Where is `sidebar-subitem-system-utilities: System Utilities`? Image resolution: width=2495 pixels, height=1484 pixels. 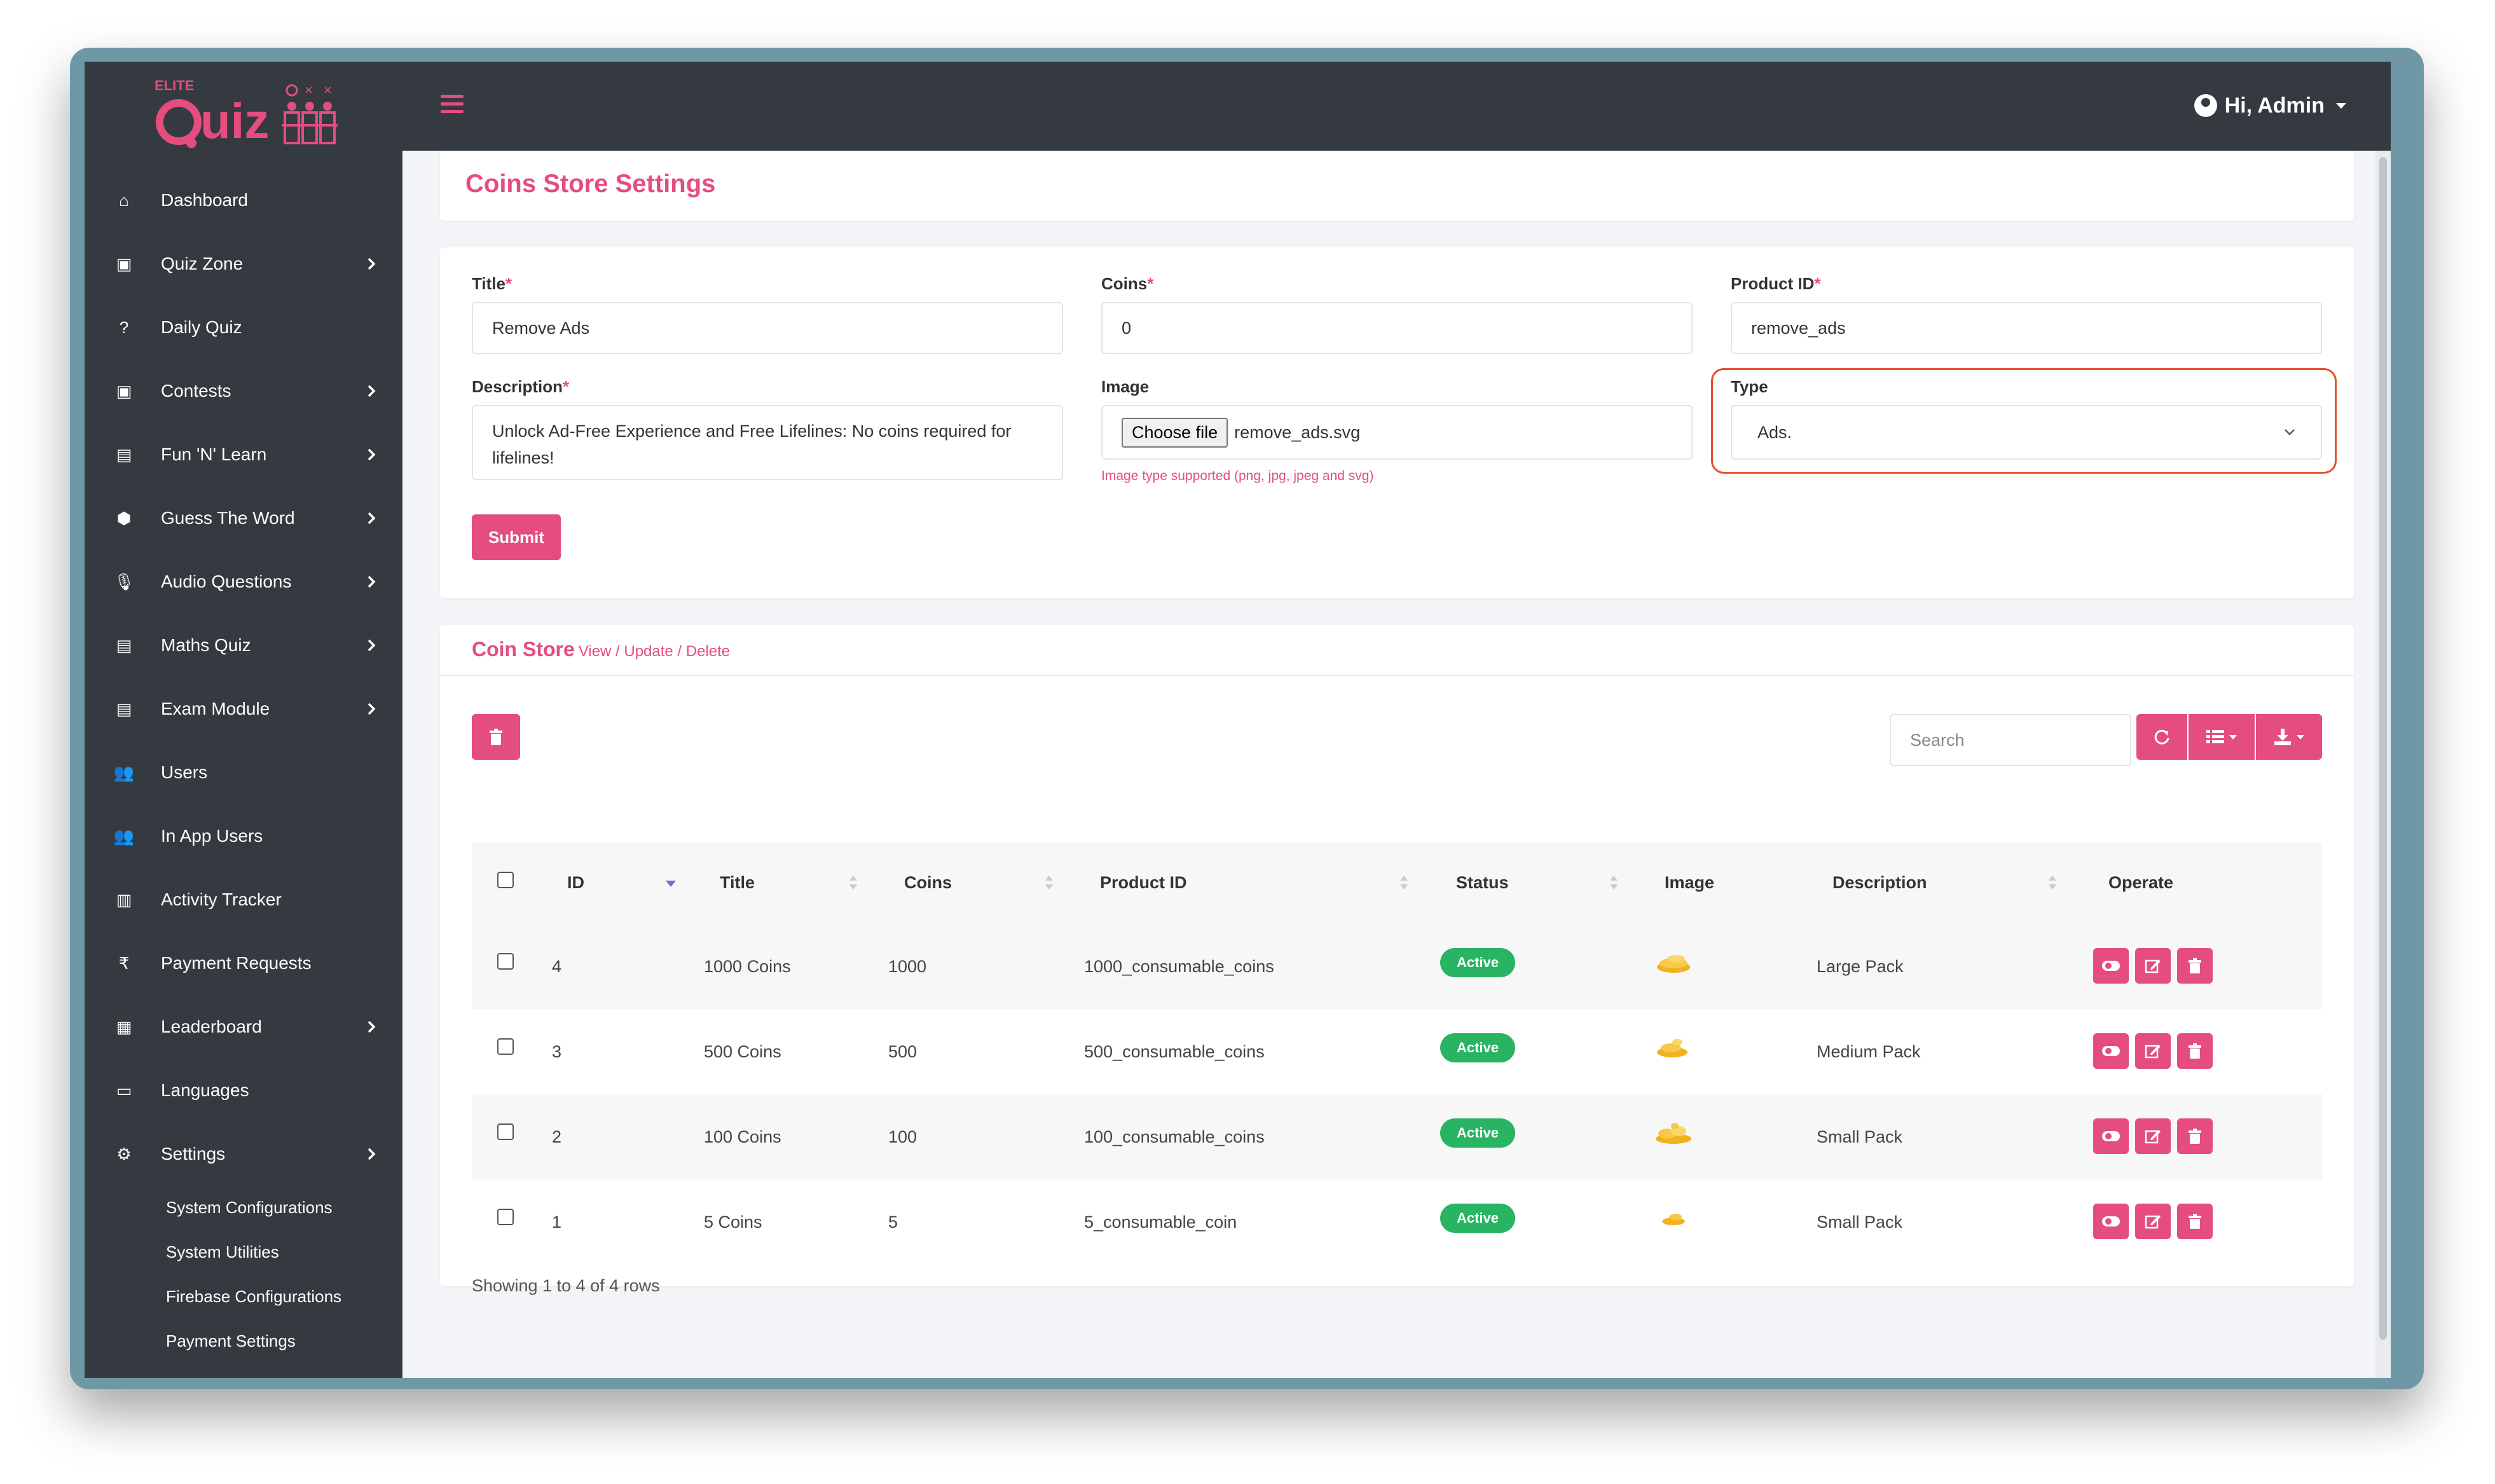 sidebar-subitem-system-utilities: System Utilities is located at coordinates (223, 1251).